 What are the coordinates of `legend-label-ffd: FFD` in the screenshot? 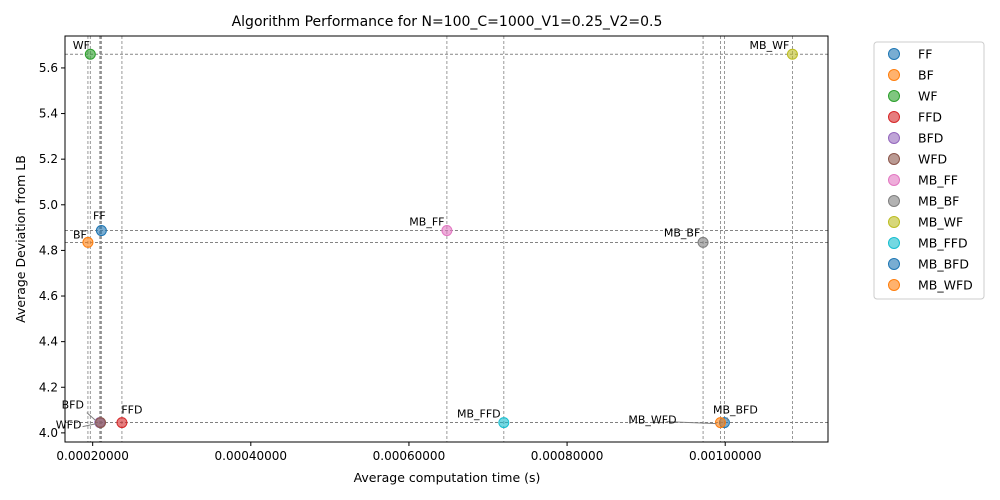 It's located at (930, 117).